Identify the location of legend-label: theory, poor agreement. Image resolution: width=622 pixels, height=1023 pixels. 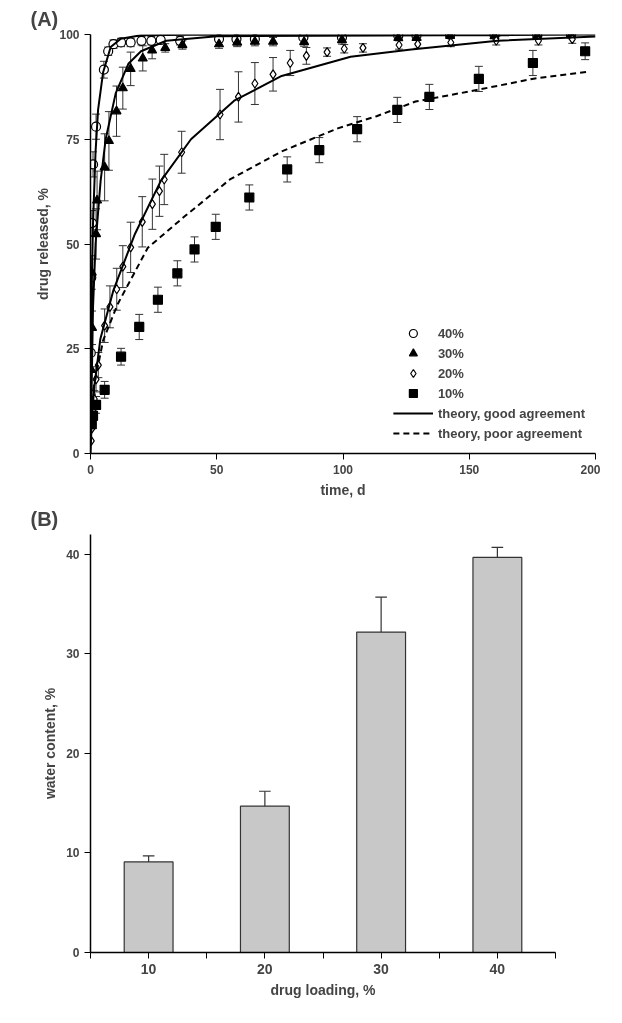
(510, 433).